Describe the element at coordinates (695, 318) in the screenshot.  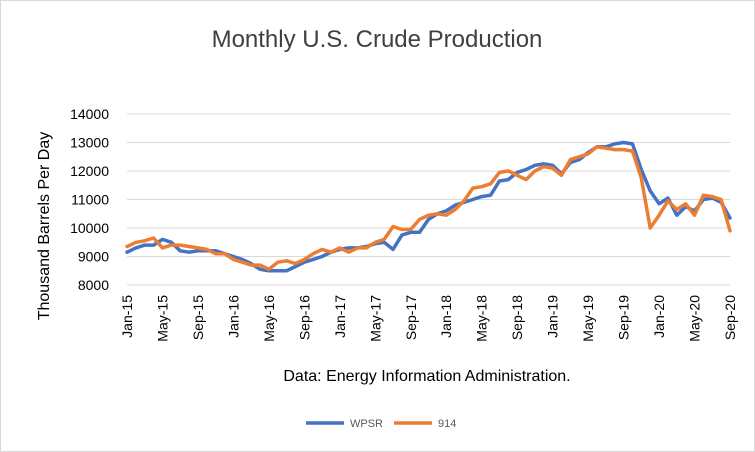
I see `x-tick-label: May-20` at that location.